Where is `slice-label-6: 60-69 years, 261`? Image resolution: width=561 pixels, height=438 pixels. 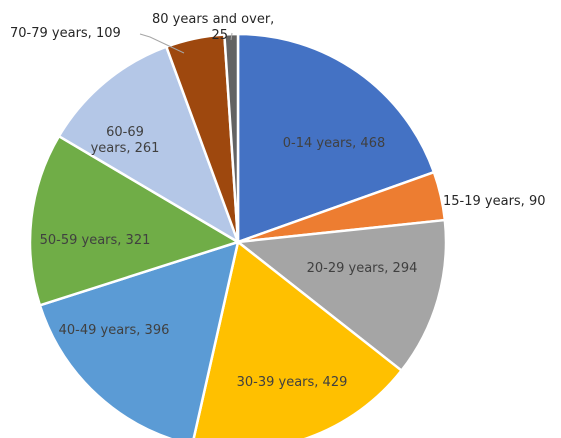 slice-label-6: 60-69 years, 261 is located at coordinates (125, 140).